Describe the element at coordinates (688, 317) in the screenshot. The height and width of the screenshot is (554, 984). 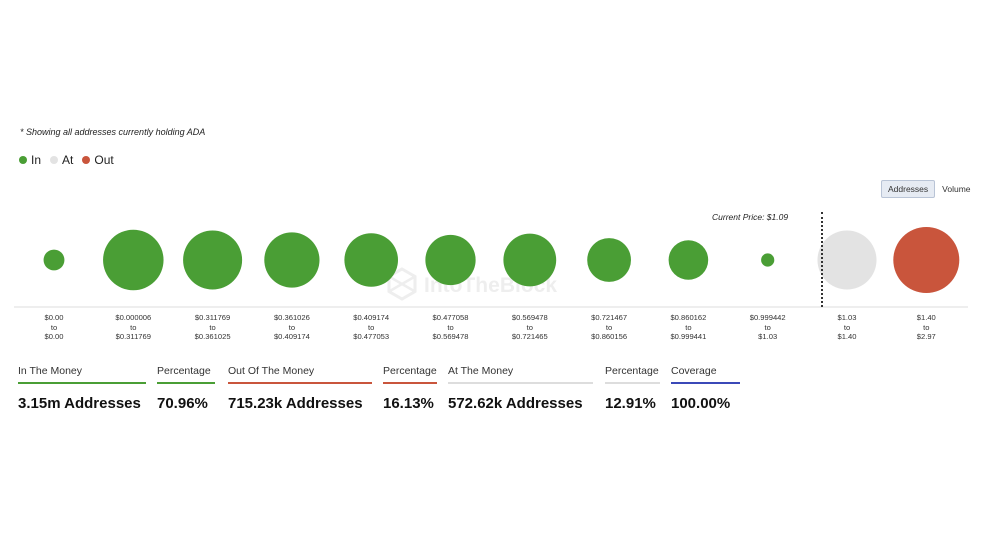
I see `tick-from: $0.860162` at that location.